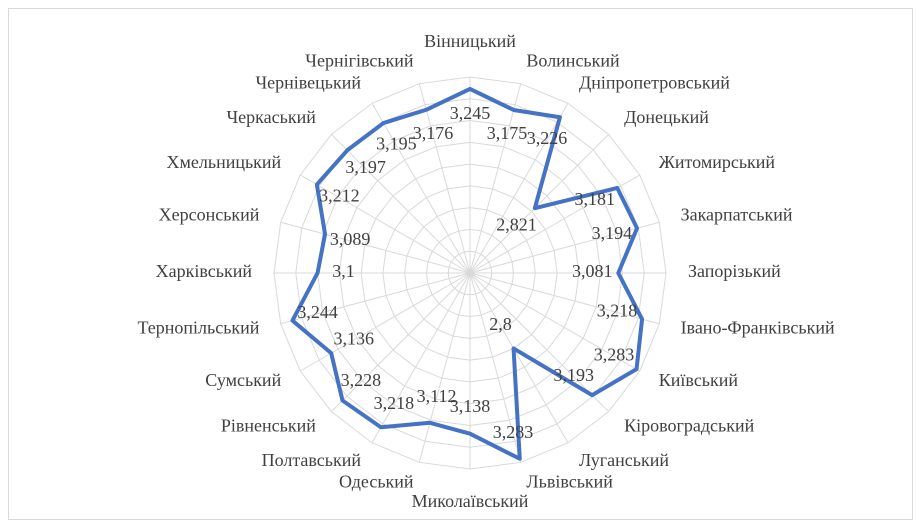  Describe the element at coordinates (516, 225) in the screenshot. I see `data-label: 2,821` at that location.